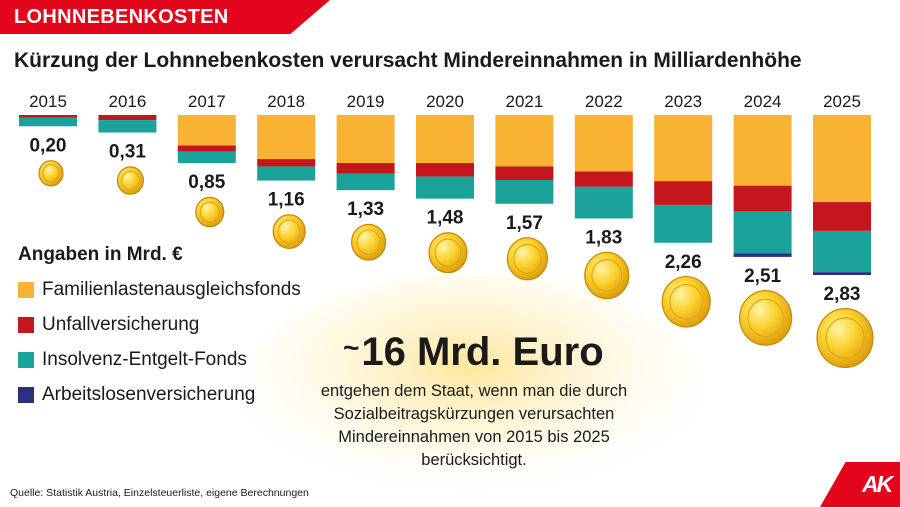 This screenshot has width=900, height=507. What do you see at coordinates (100, 254) in the screenshot?
I see `legend-title: Angaben in Mrd. €` at bounding box center [100, 254].